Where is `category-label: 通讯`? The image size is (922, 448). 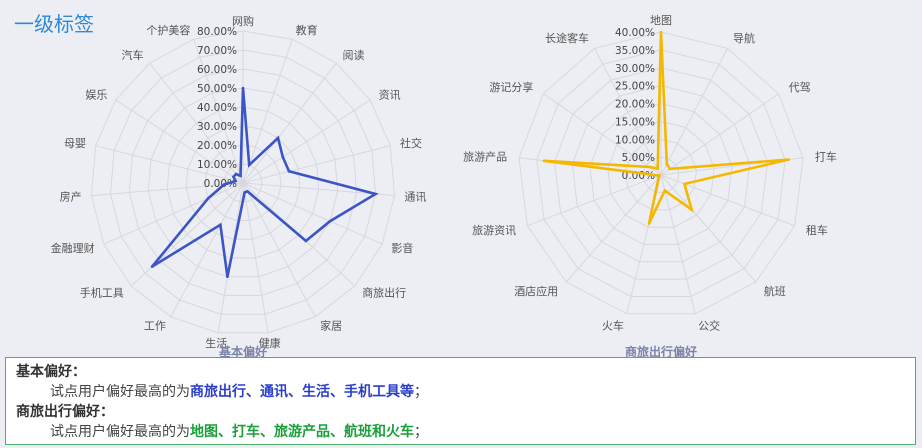 category-label: 通讯 is located at coordinates (415, 196).